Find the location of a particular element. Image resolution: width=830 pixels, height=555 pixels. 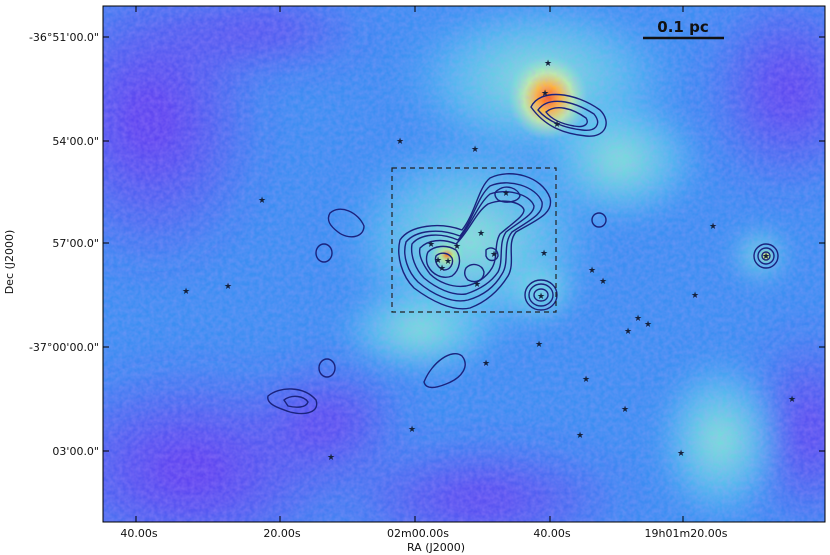

y-tick-label: 03'00.0" is located at coordinates (75, 451).